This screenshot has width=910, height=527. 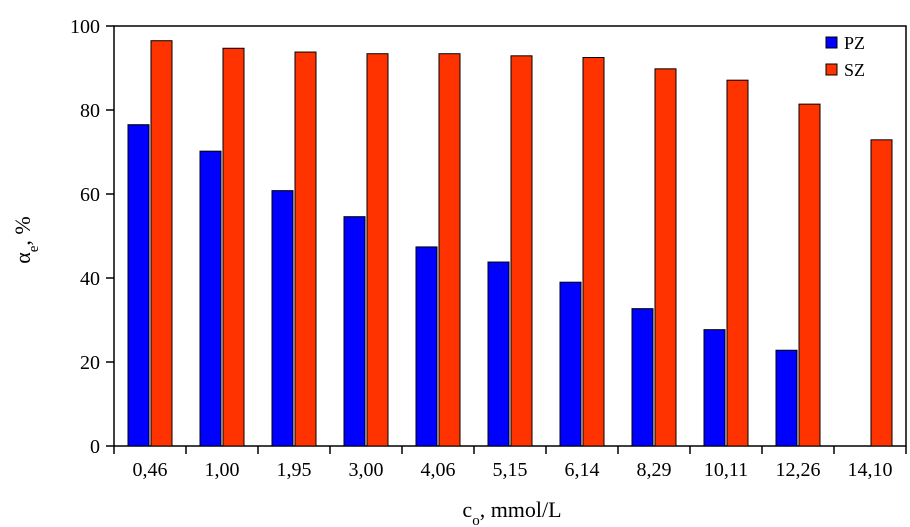 What do you see at coordinates (582, 470) in the screenshot?
I see `x-tick-label: 6,14` at bounding box center [582, 470].